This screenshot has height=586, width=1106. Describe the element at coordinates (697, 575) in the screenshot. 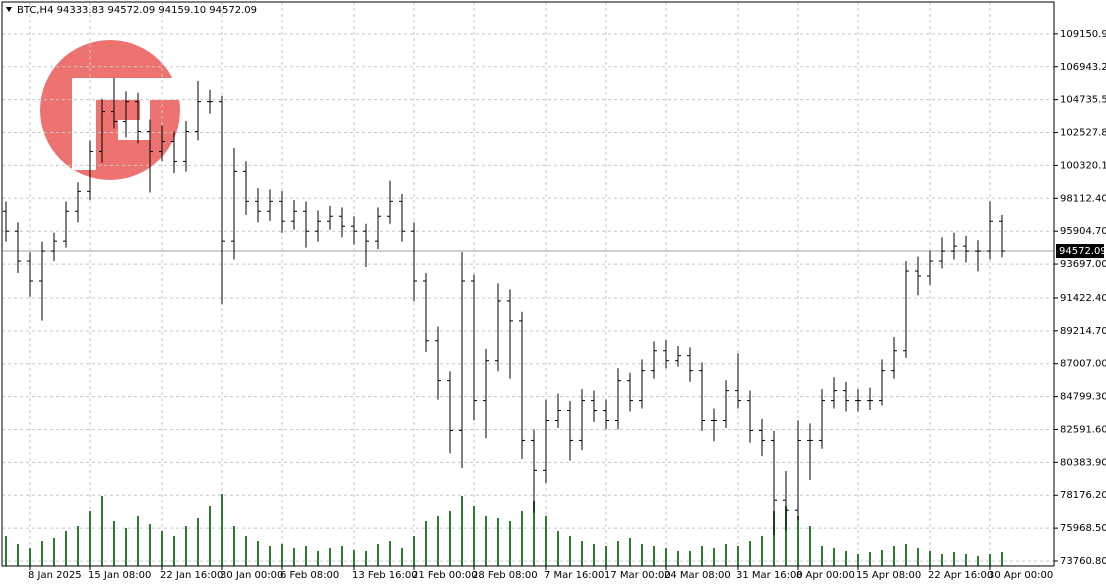

I see `x-tick-label: 24 Mar 08:00` at that location.